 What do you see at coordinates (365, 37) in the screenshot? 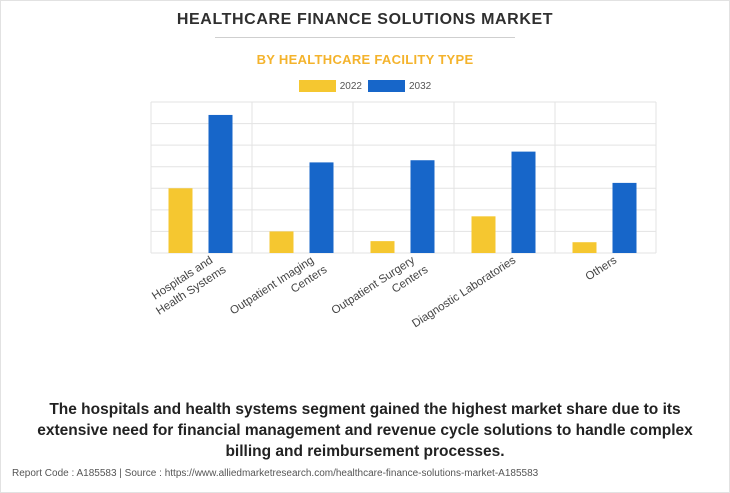
I see `title-divider` at bounding box center [365, 37].